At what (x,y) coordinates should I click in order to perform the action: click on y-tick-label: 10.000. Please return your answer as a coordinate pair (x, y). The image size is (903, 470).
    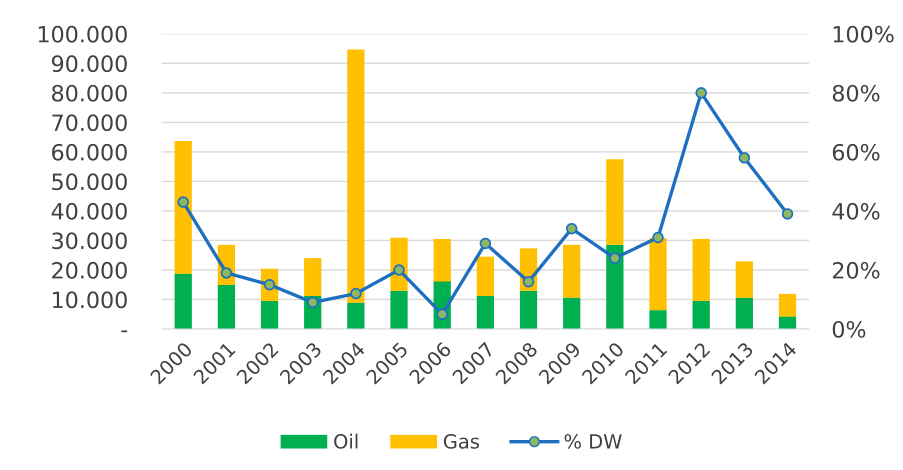
    Looking at the image, I should click on (89, 299).